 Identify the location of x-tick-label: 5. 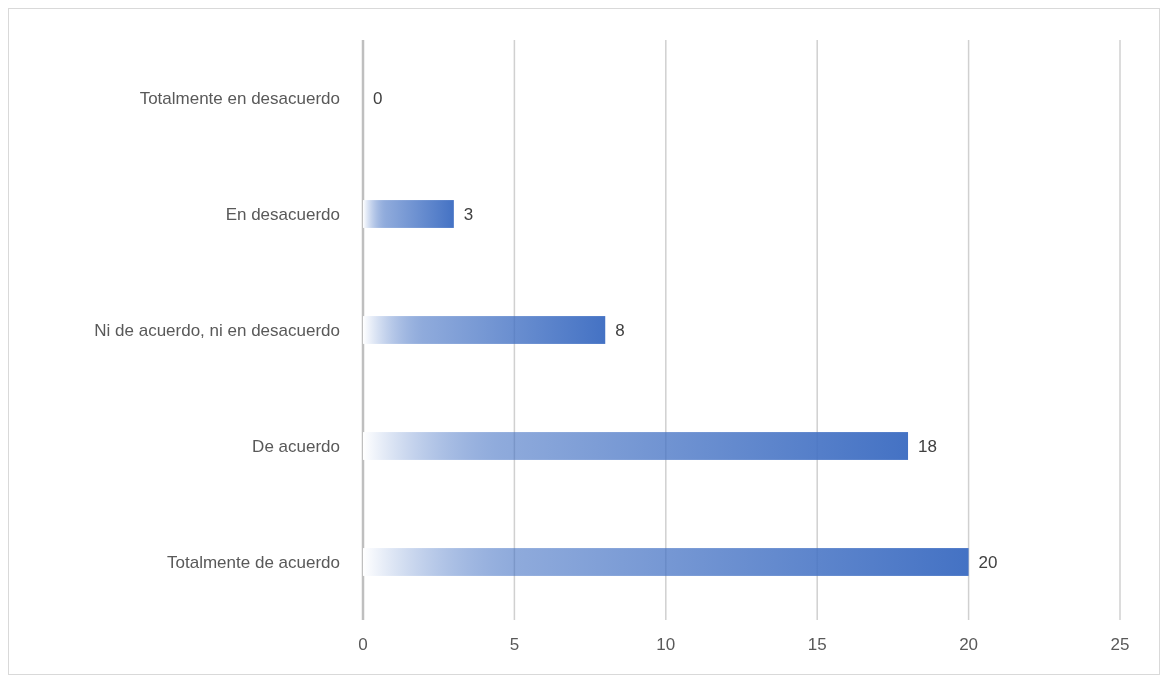
(514, 644).